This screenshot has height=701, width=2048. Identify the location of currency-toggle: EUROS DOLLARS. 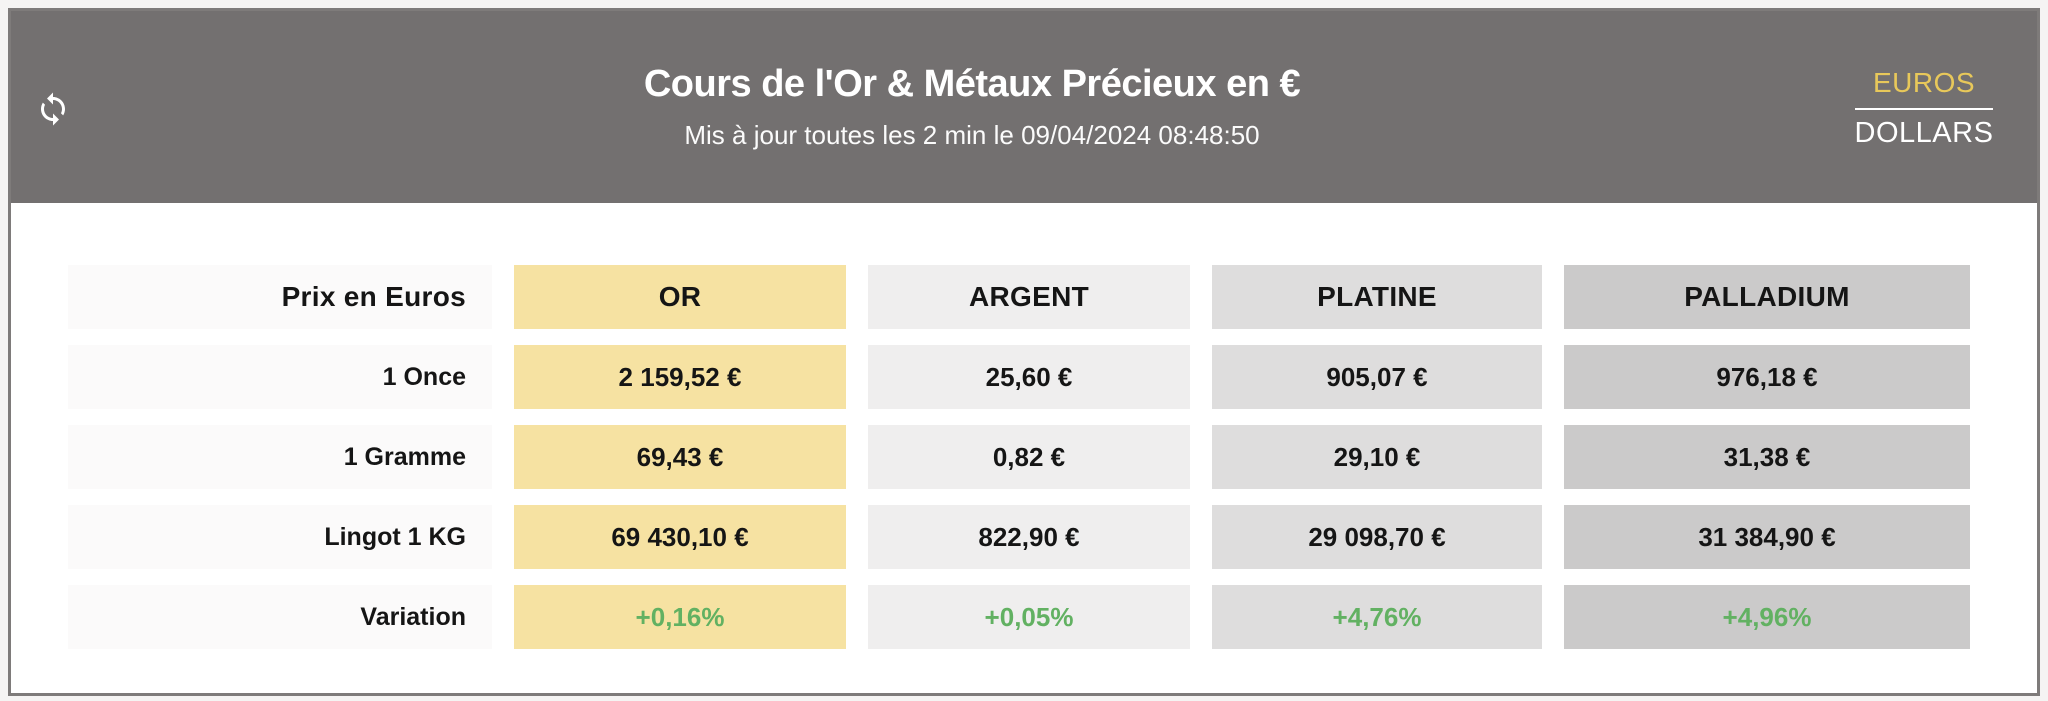
(1924, 108).